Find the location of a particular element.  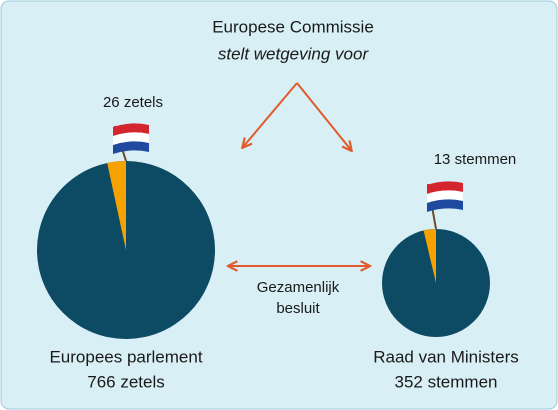

center-label: besluit is located at coordinates (298, 308).